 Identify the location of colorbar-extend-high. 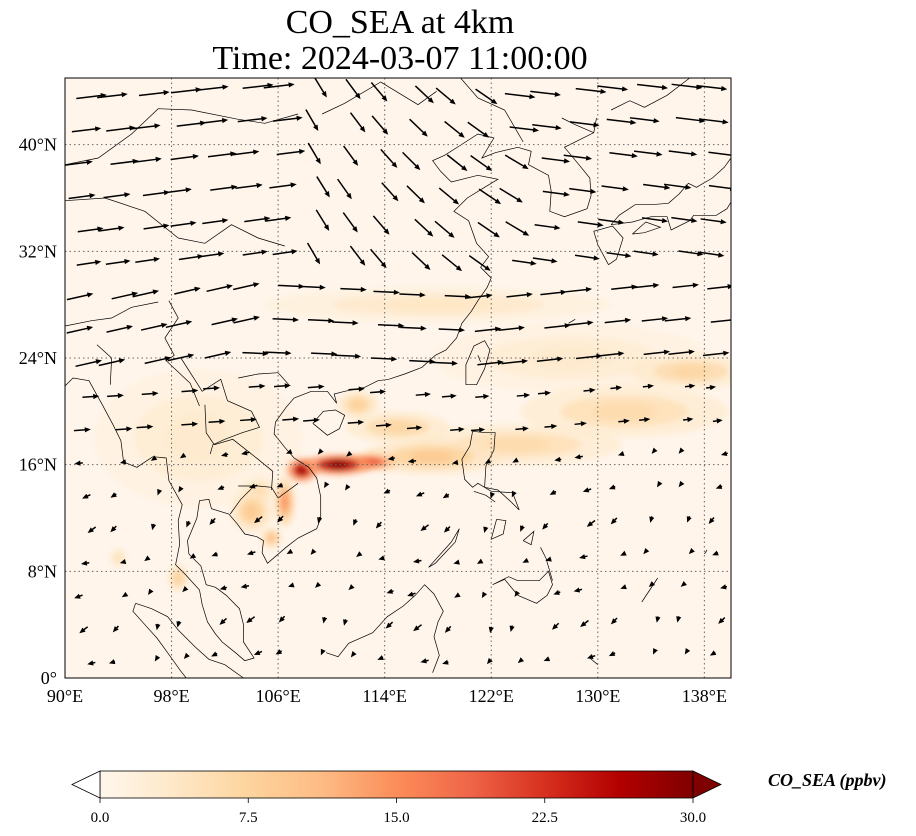
(707, 784).